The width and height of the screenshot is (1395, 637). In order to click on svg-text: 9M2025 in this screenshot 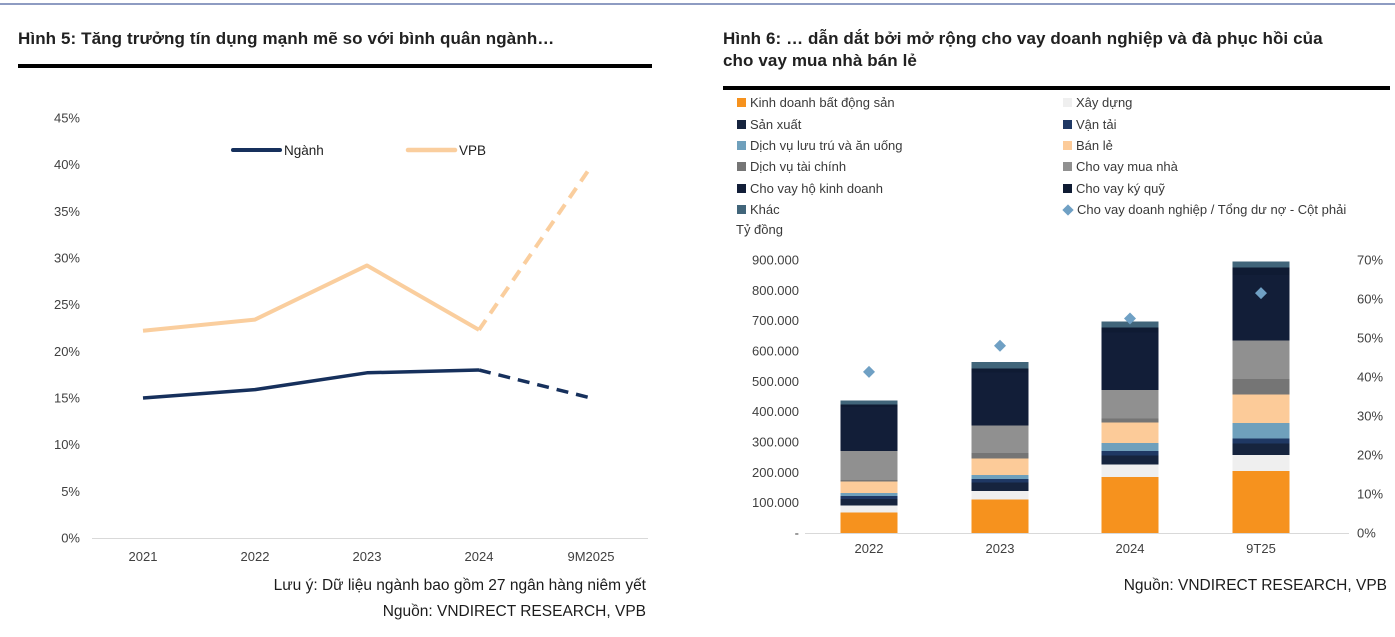, I will do `click(591, 556)`.